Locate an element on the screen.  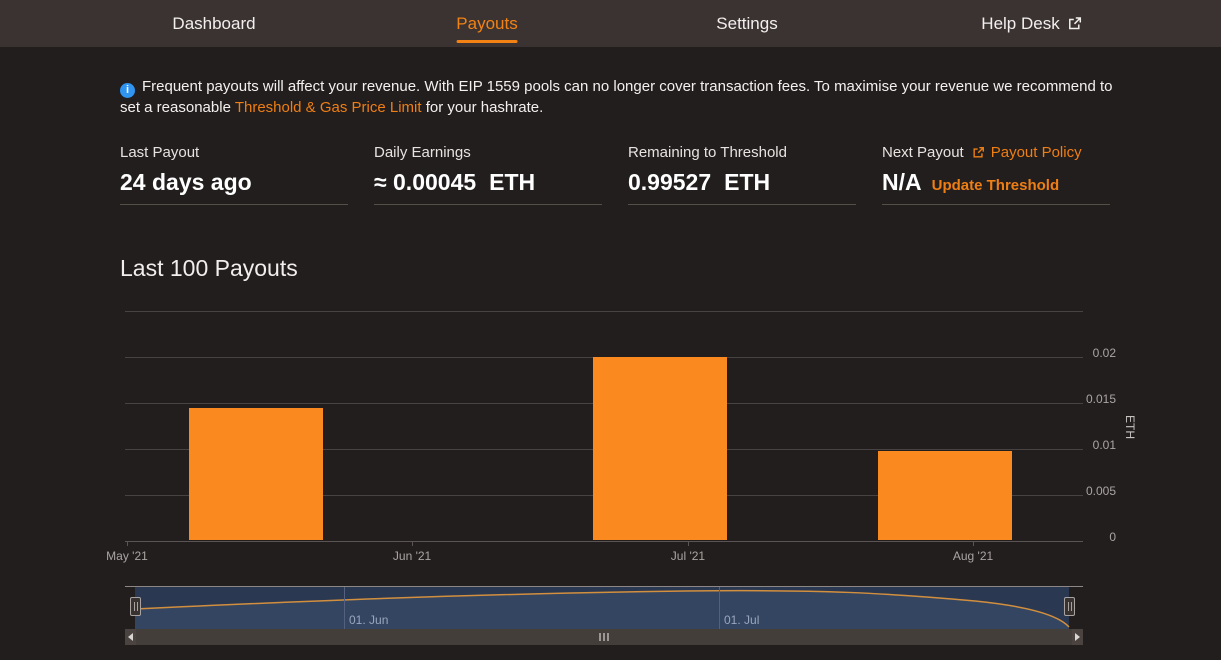
y-axis-tick-label: 0.01 is located at coordinates (1104, 444).